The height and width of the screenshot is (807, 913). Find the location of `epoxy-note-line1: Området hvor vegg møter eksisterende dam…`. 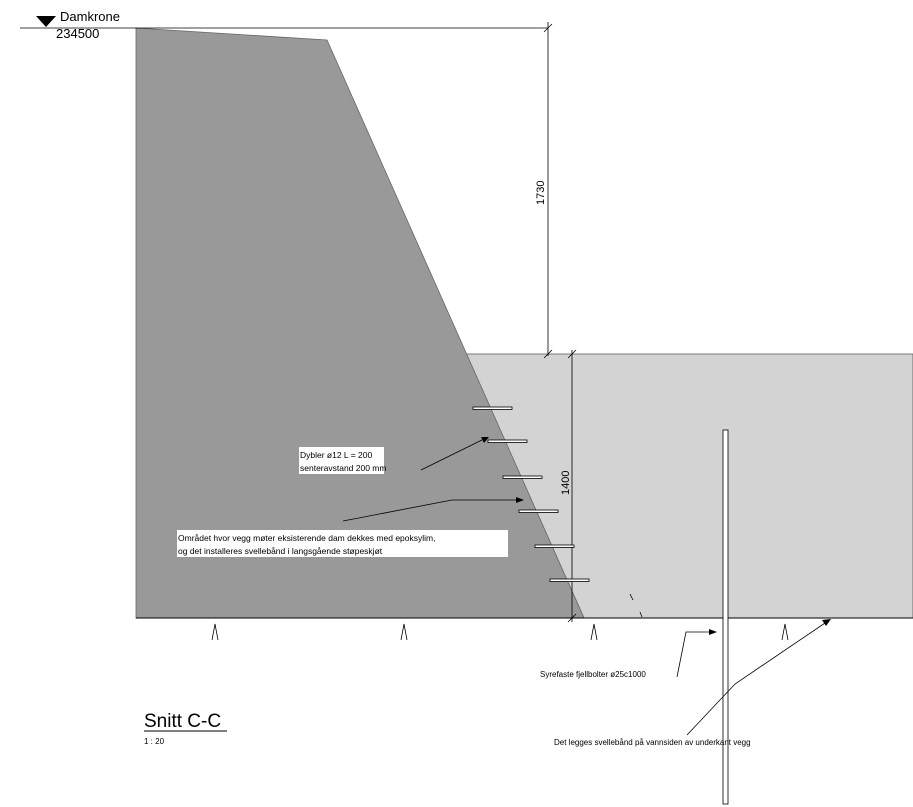

epoxy-note-line1: Området hvor vegg møter eksisterende dam… is located at coordinates (306, 538).